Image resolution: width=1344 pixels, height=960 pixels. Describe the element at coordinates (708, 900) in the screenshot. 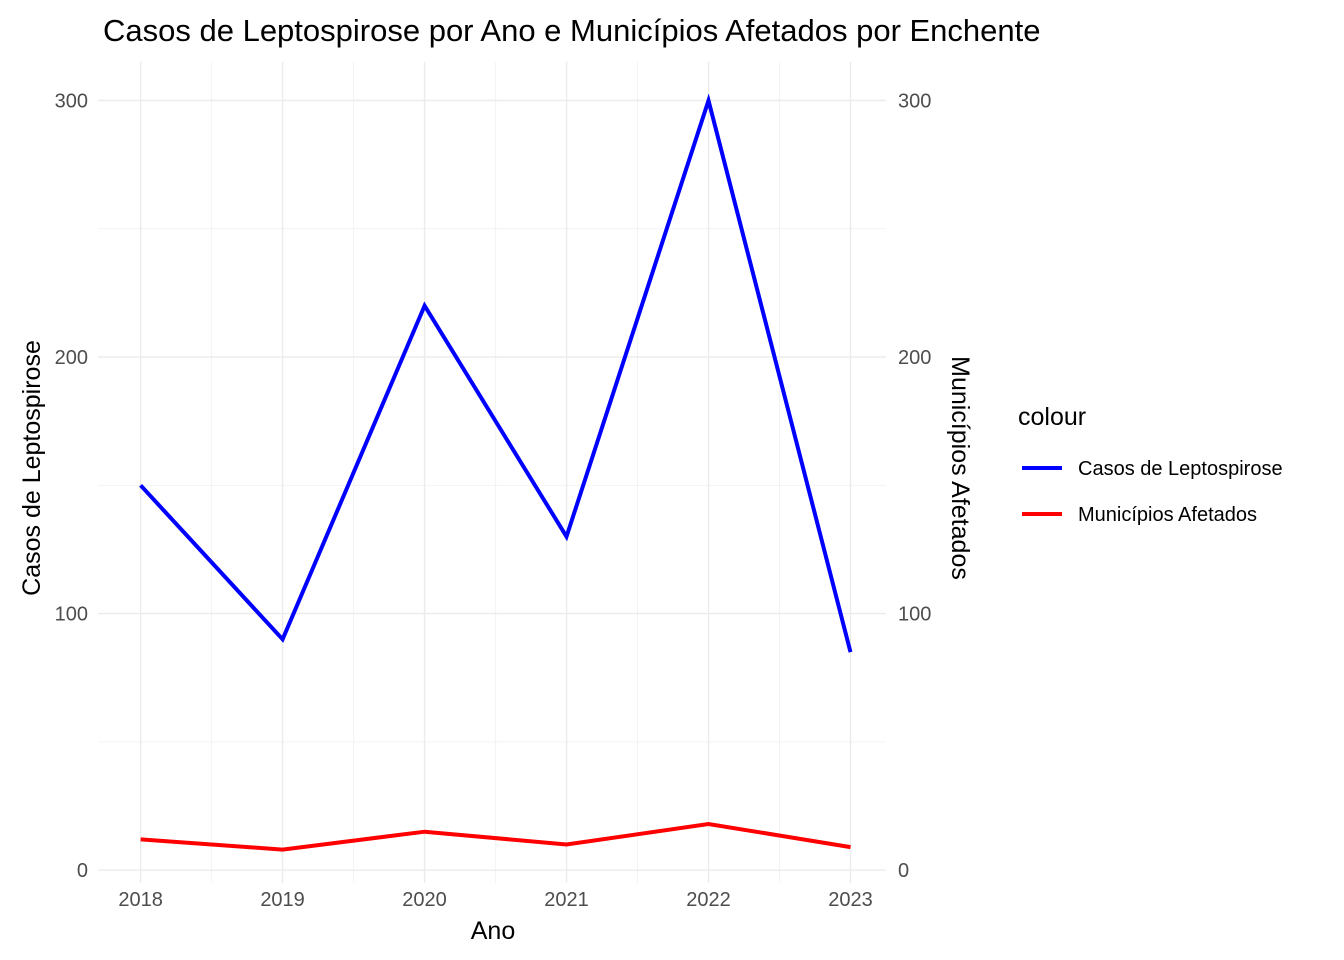

I see `x-tick-label: 2022` at that location.